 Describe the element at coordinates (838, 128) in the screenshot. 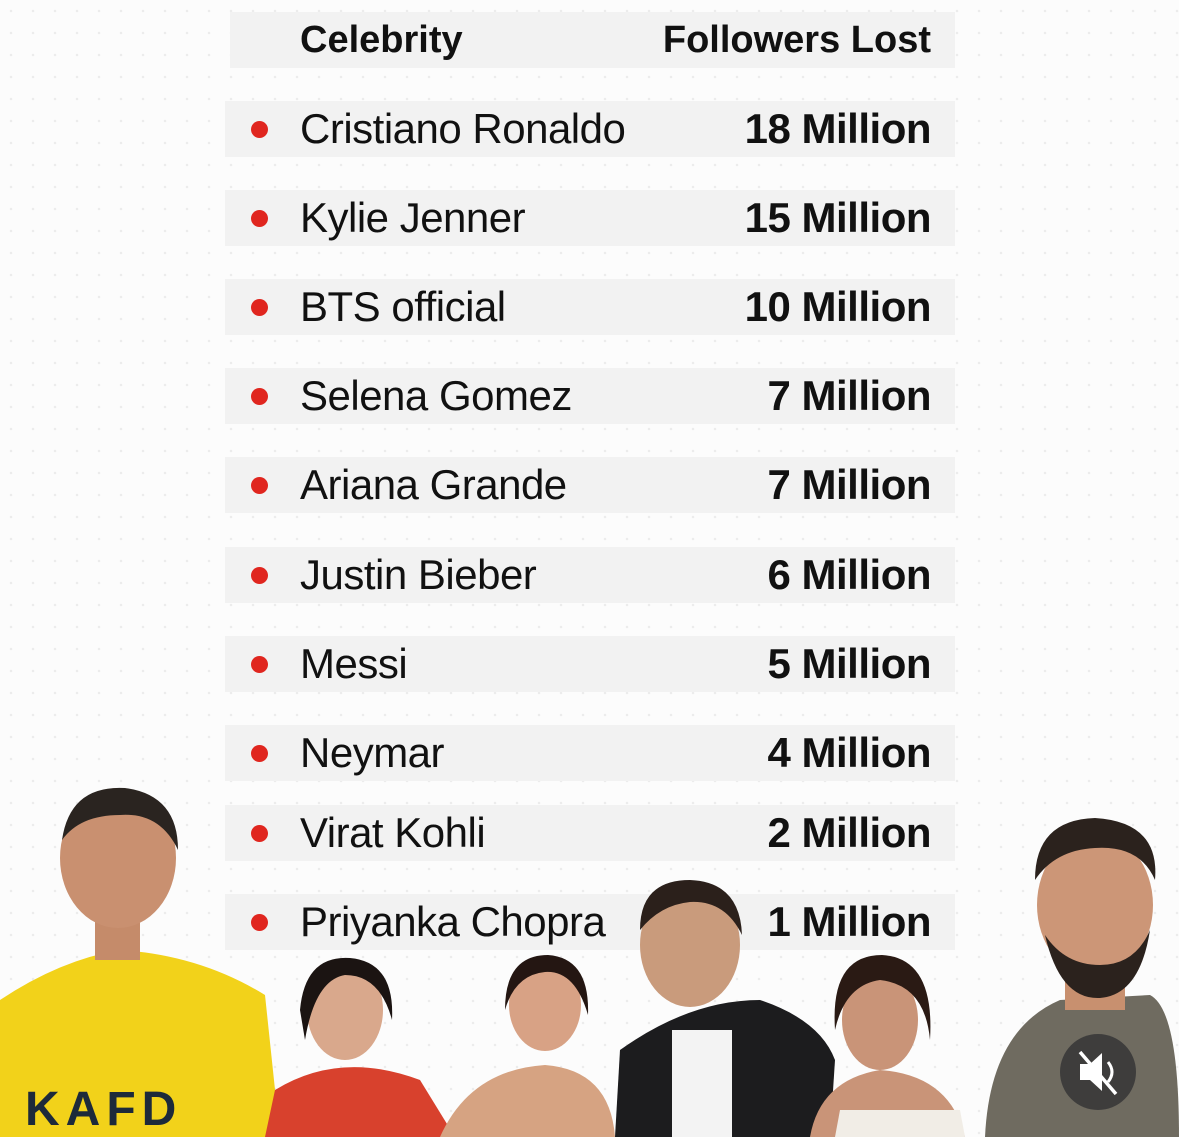

I see `followers-lost: 18 Million` at that location.